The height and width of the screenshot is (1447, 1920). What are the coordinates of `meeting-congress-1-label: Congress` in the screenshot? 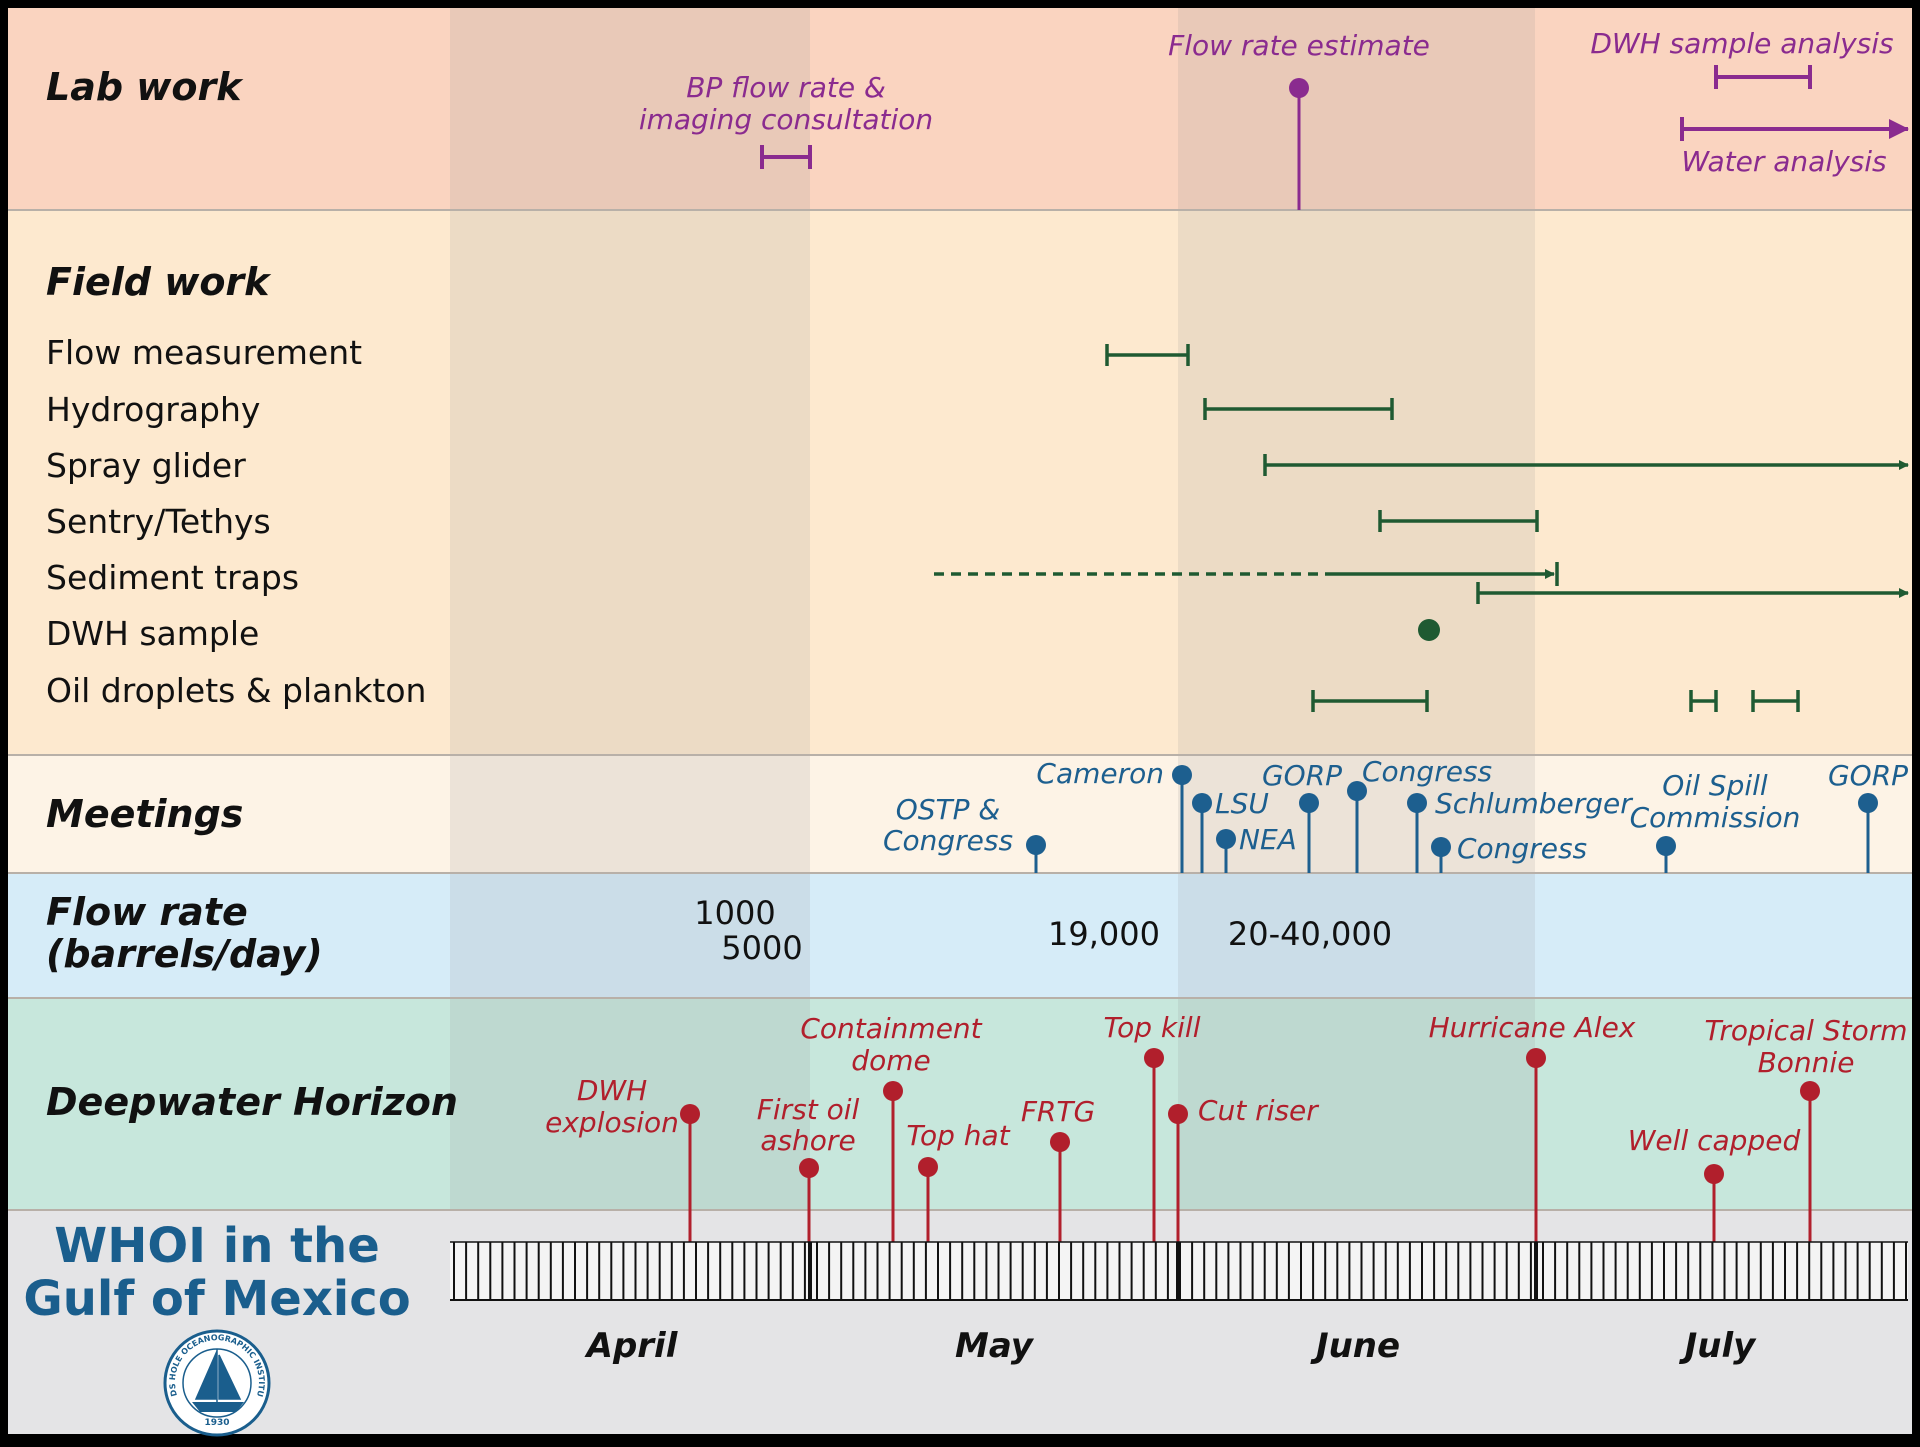 It's located at (1427, 771).